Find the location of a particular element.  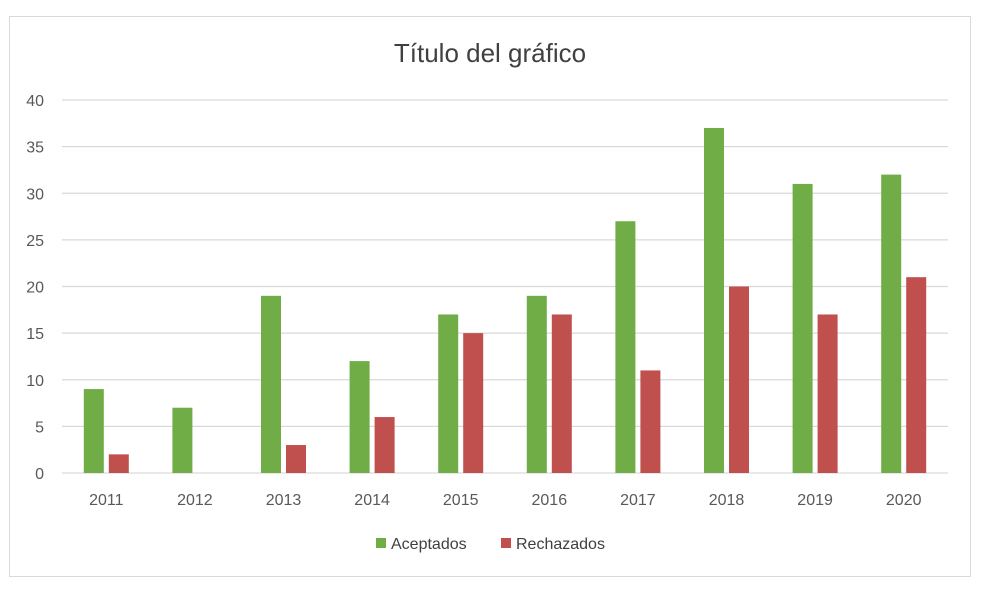

bar-rechazados-2011 is located at coordinates (118, 463).